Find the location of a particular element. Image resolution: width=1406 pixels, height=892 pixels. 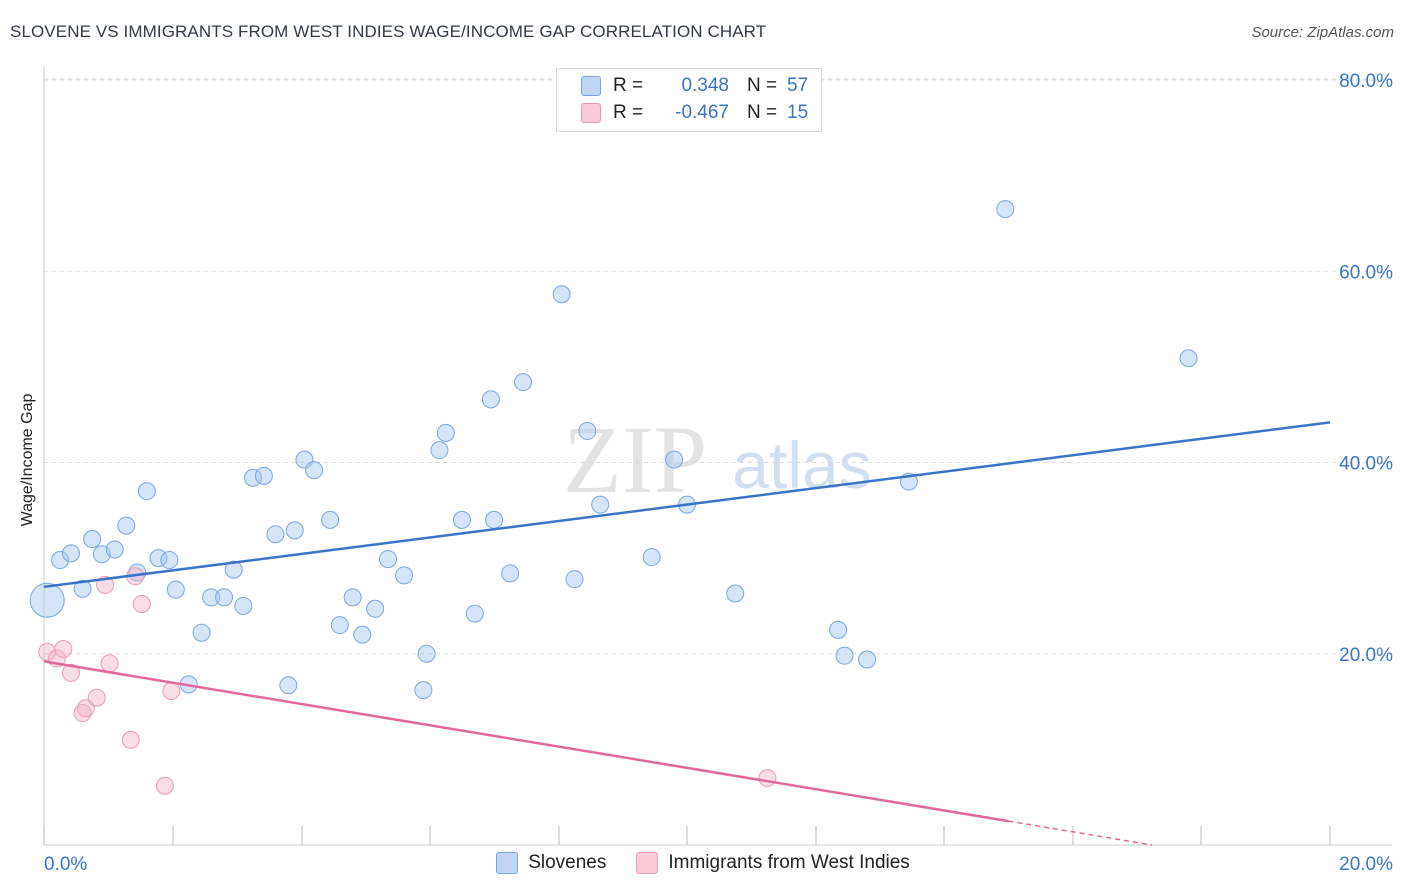

legend-swatch-blue is located at coordinates (591, 86).